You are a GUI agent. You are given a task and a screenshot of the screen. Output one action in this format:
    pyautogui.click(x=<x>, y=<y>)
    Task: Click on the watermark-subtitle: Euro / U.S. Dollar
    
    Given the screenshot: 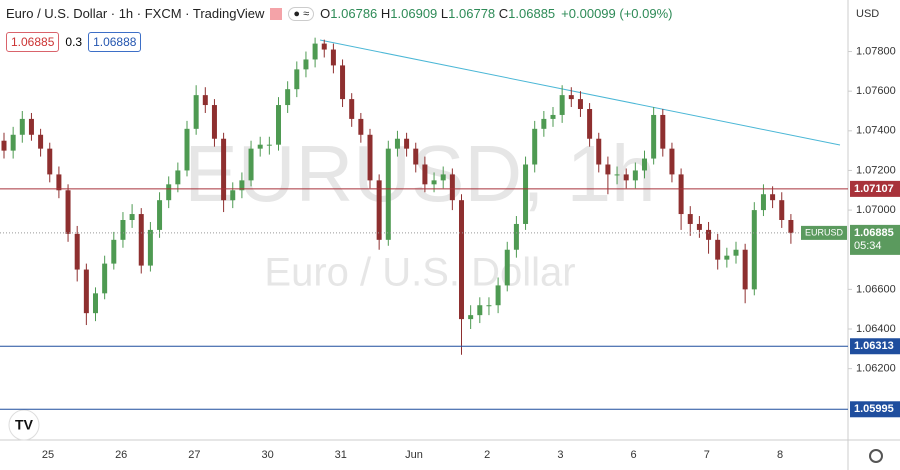 What is the action you would take?
    pyautogui.click(x=419, y=273)
    